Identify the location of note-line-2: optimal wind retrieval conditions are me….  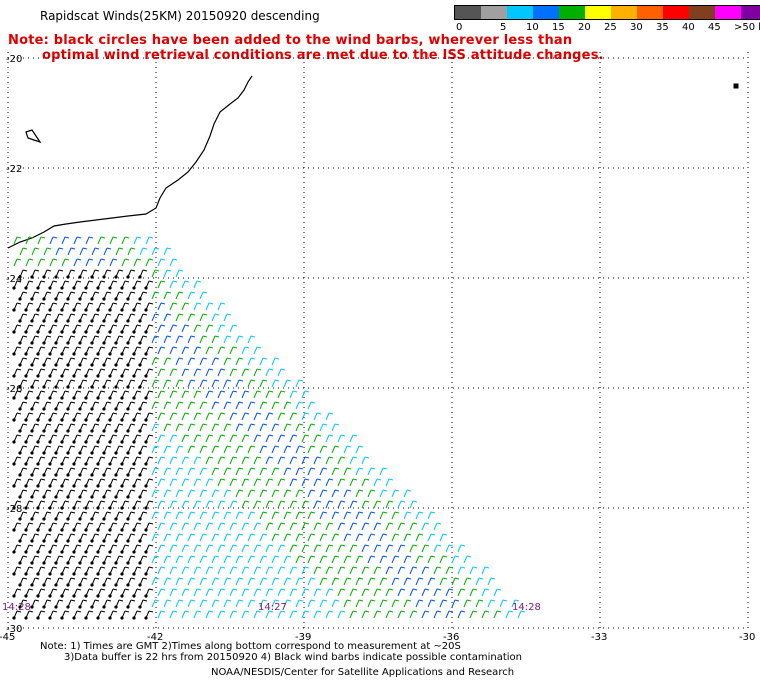
(323, 55).